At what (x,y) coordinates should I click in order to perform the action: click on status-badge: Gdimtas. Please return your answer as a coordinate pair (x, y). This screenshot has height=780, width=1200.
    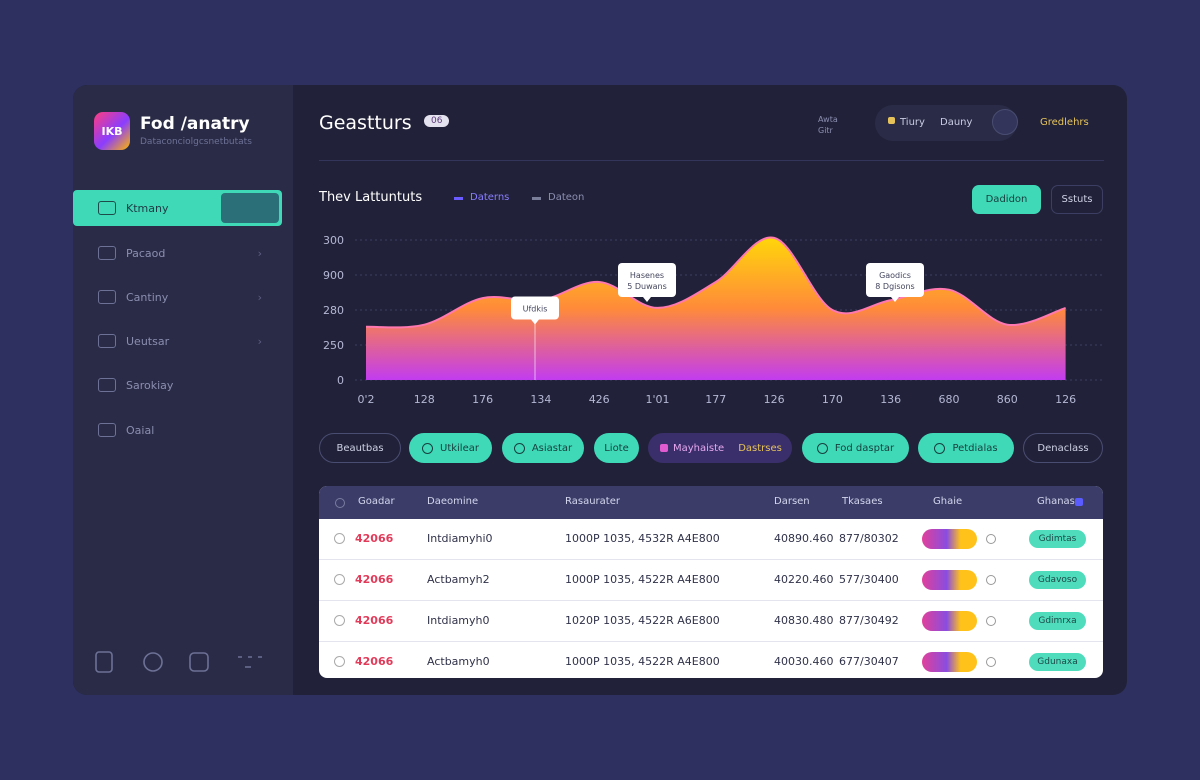
    Looking at the image, I should click on (1057, 539).